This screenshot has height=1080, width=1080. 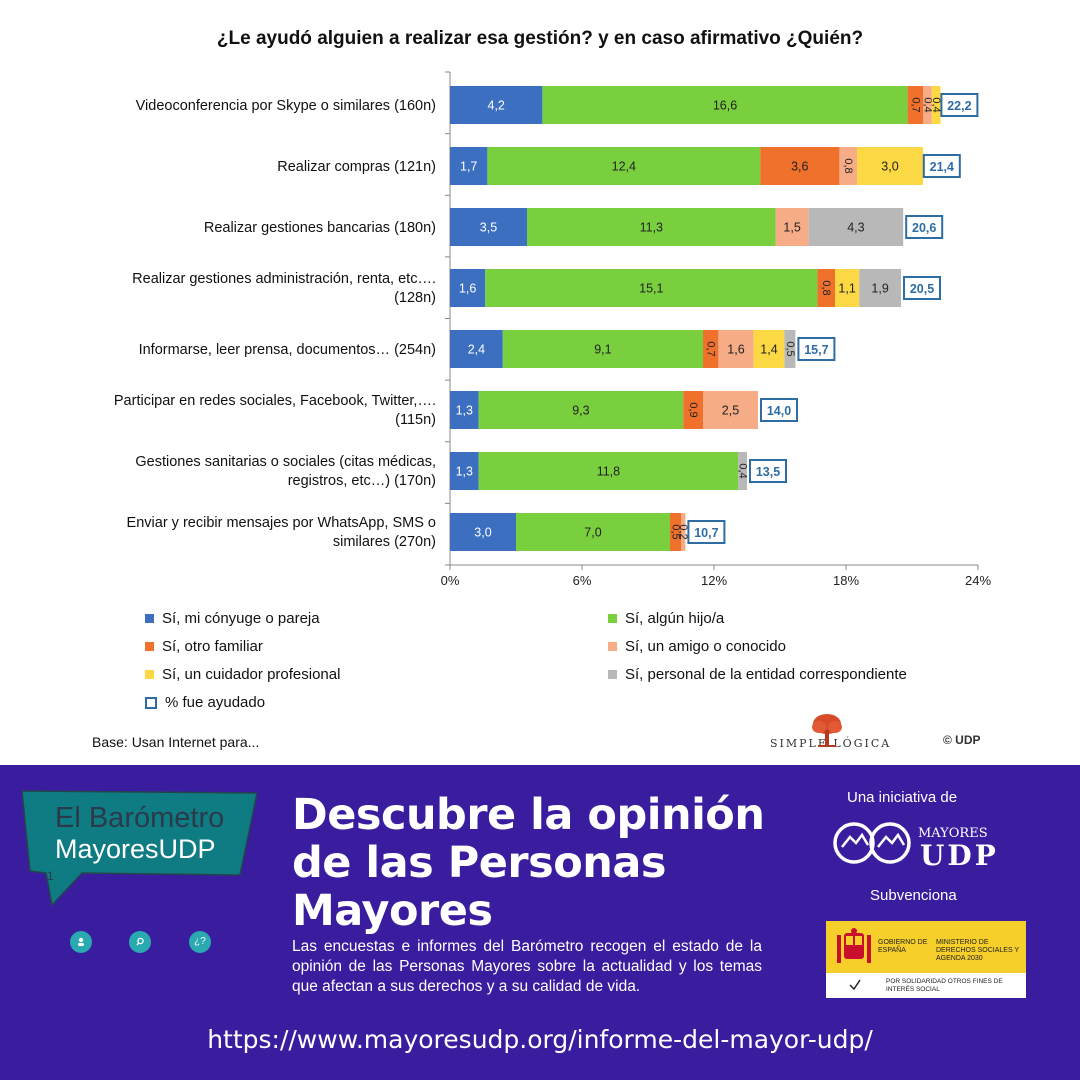 What do you see at coordinates (962, 740) in the screenshot?
I see `copyright-label: © UDP` at bounding box center [962, 740].